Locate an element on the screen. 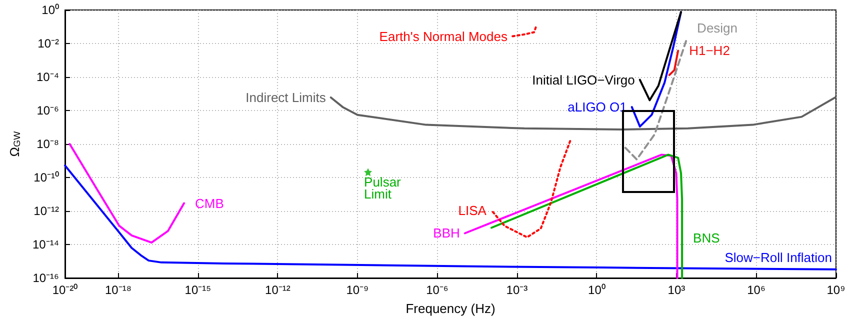 The height and width of the screenshot is (322, 850). x-tick-label: 10⁻³ is located at coordinates (517, 290).